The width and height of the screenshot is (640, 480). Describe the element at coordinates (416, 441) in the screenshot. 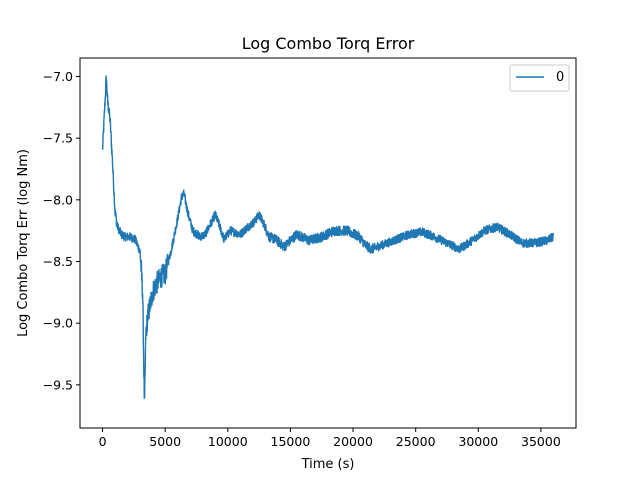

I see `x-tick-label: 25000` at that location.